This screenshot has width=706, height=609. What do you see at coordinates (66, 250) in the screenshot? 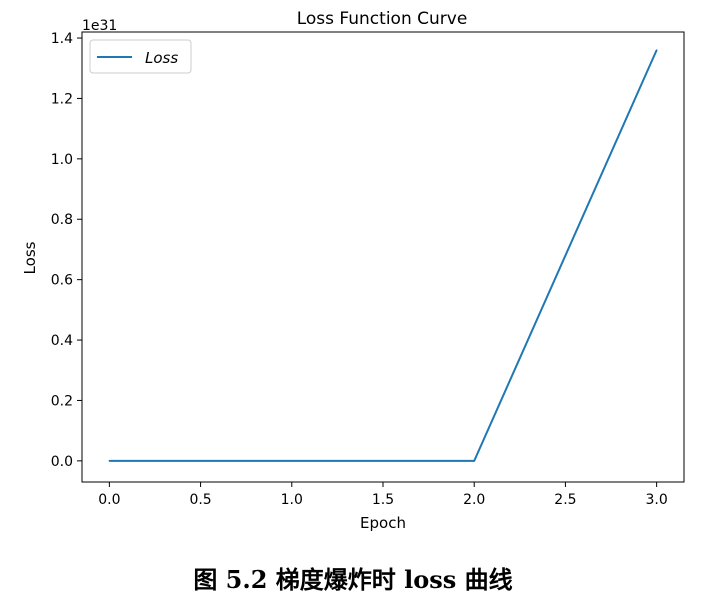
I see `y-axis-ticks: 0.0 0.2 0.4 0.6 0.8 1.0 1.2 1.4` at bounding box center [66, 250].